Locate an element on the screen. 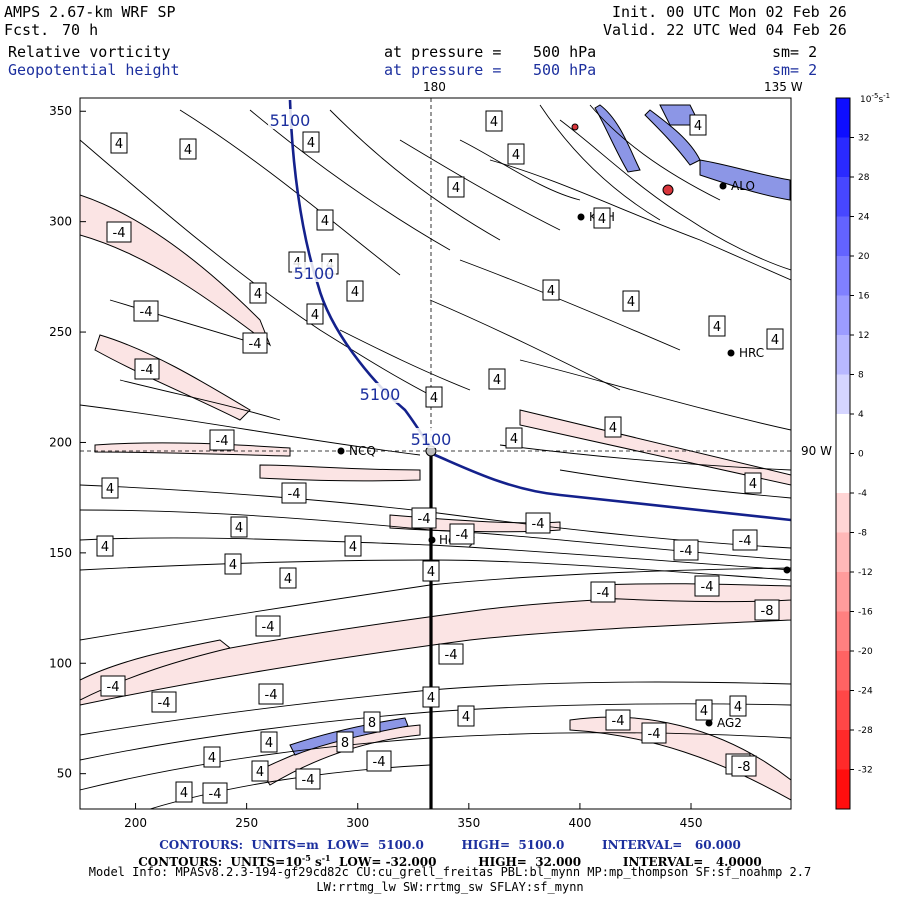 Image resolution: width=900 pixels, height=900 pixels. station-marker-henry is located at coordinates (432, 540).